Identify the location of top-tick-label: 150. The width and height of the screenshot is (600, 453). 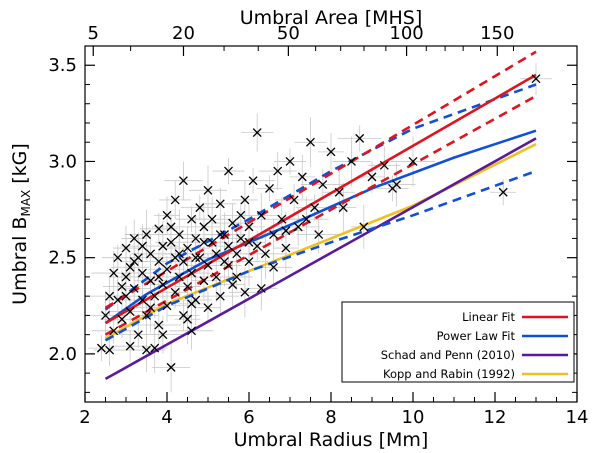
(497, 33).